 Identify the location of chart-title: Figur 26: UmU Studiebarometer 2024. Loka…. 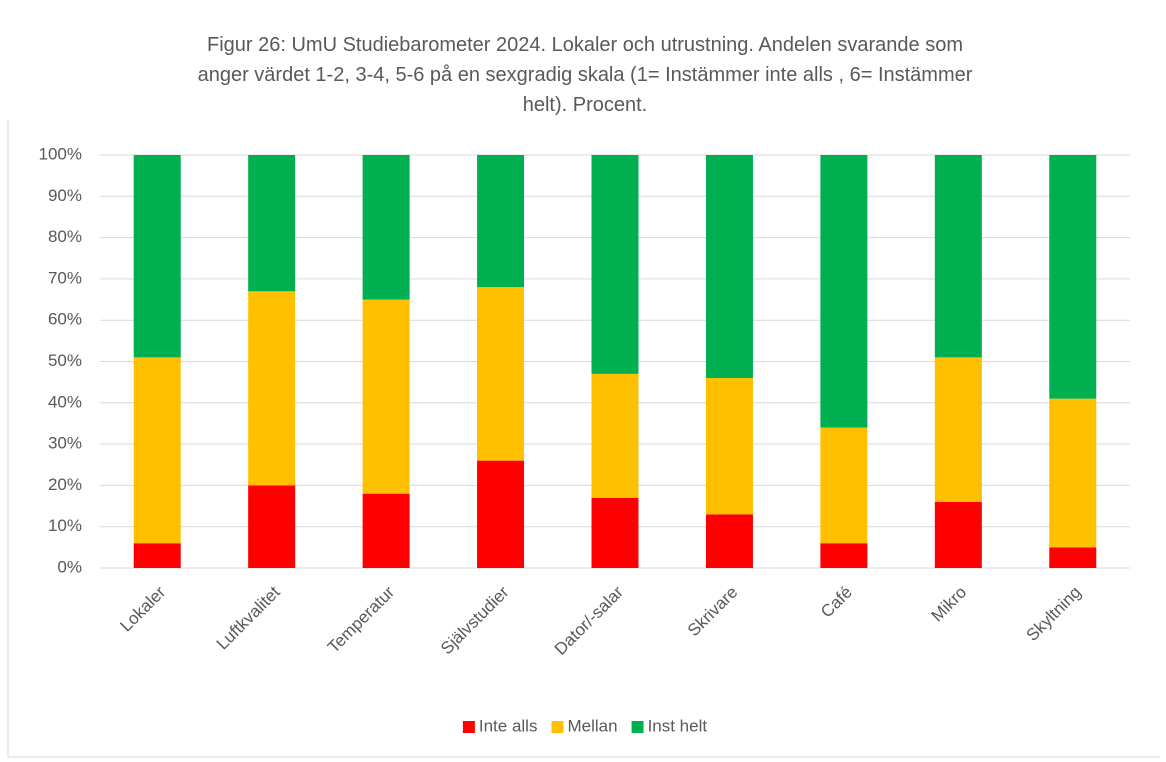
(585, 75).